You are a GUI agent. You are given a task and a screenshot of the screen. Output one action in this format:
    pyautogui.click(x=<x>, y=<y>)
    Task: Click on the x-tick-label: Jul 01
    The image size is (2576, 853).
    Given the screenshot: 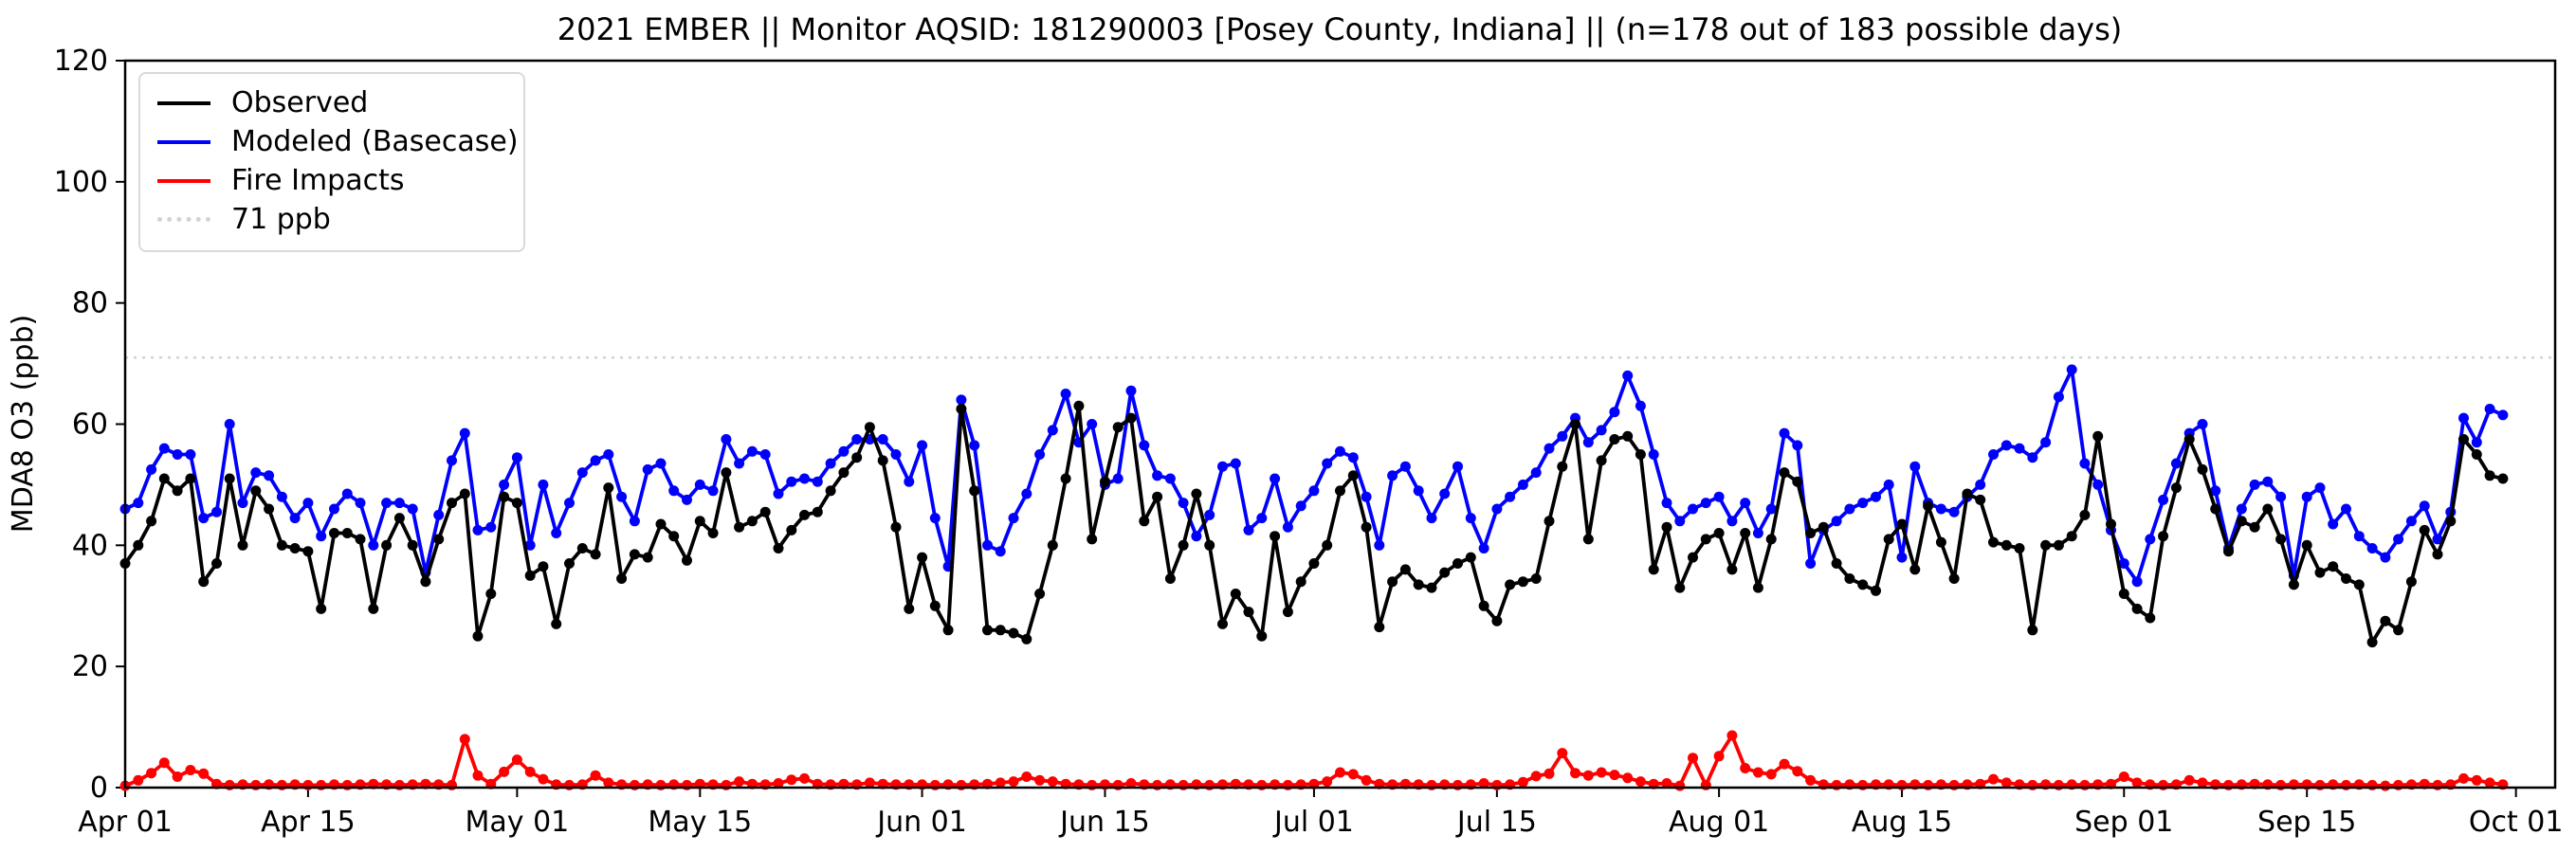 What is the action you would take?
    pyautogui.click(x=1313, y=822)
    